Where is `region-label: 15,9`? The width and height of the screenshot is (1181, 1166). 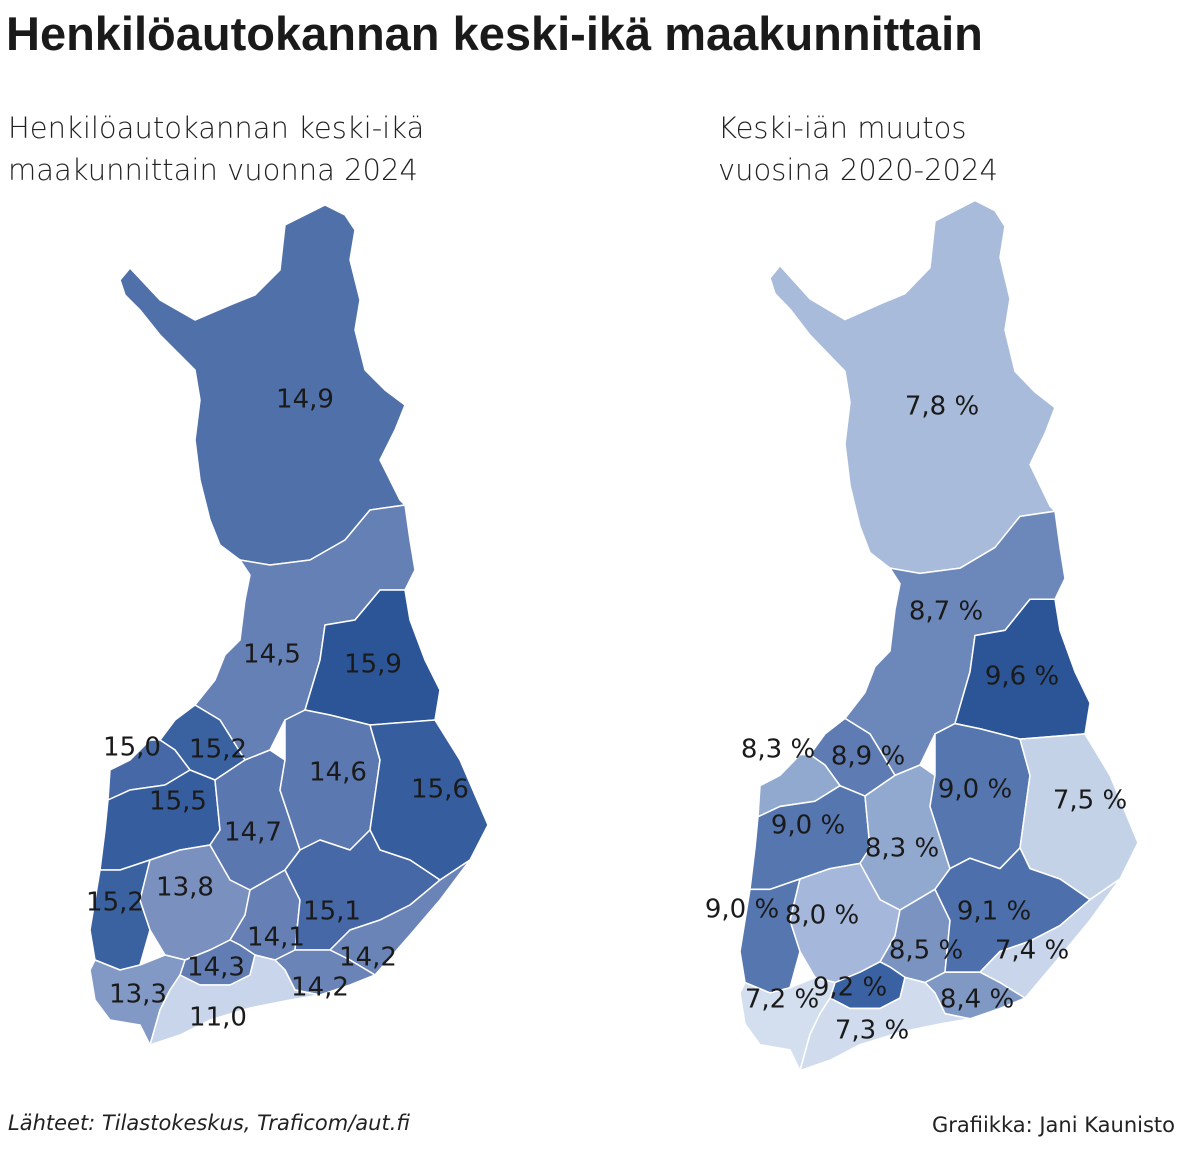
region-label: 15,9 is located at coordinates (373, 665).